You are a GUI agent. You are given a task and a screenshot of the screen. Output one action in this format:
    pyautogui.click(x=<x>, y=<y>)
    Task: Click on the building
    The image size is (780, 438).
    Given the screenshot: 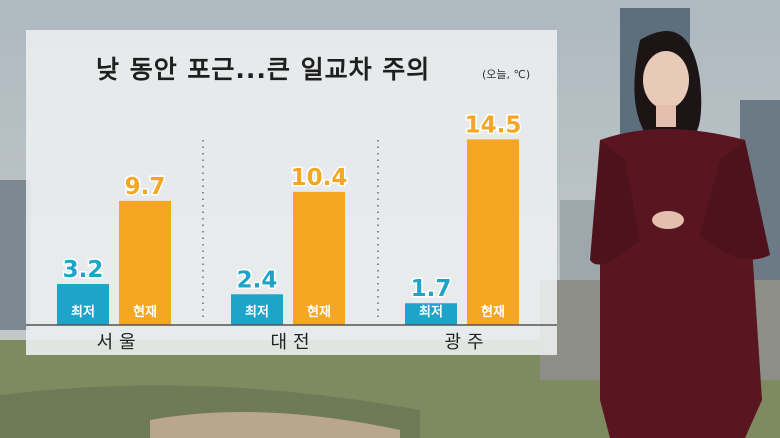 What is the action you would take?
    pyautogui.click(x=15, y=255)
    